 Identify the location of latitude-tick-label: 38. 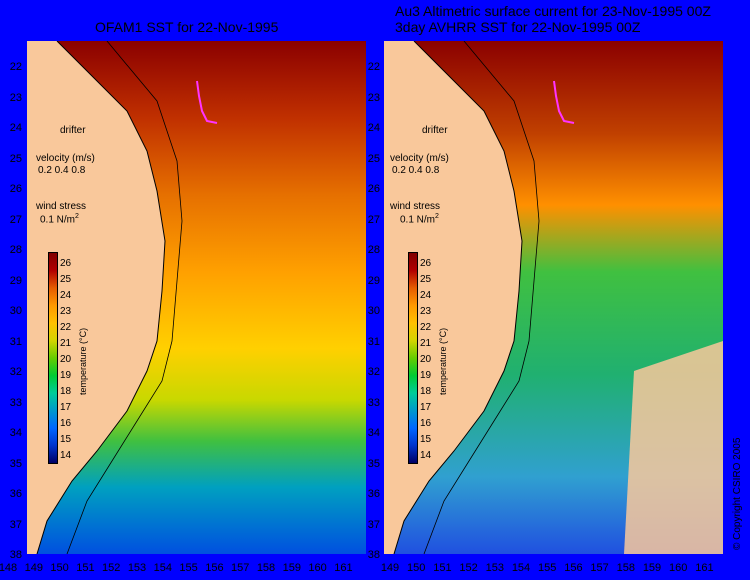
(15, 555).